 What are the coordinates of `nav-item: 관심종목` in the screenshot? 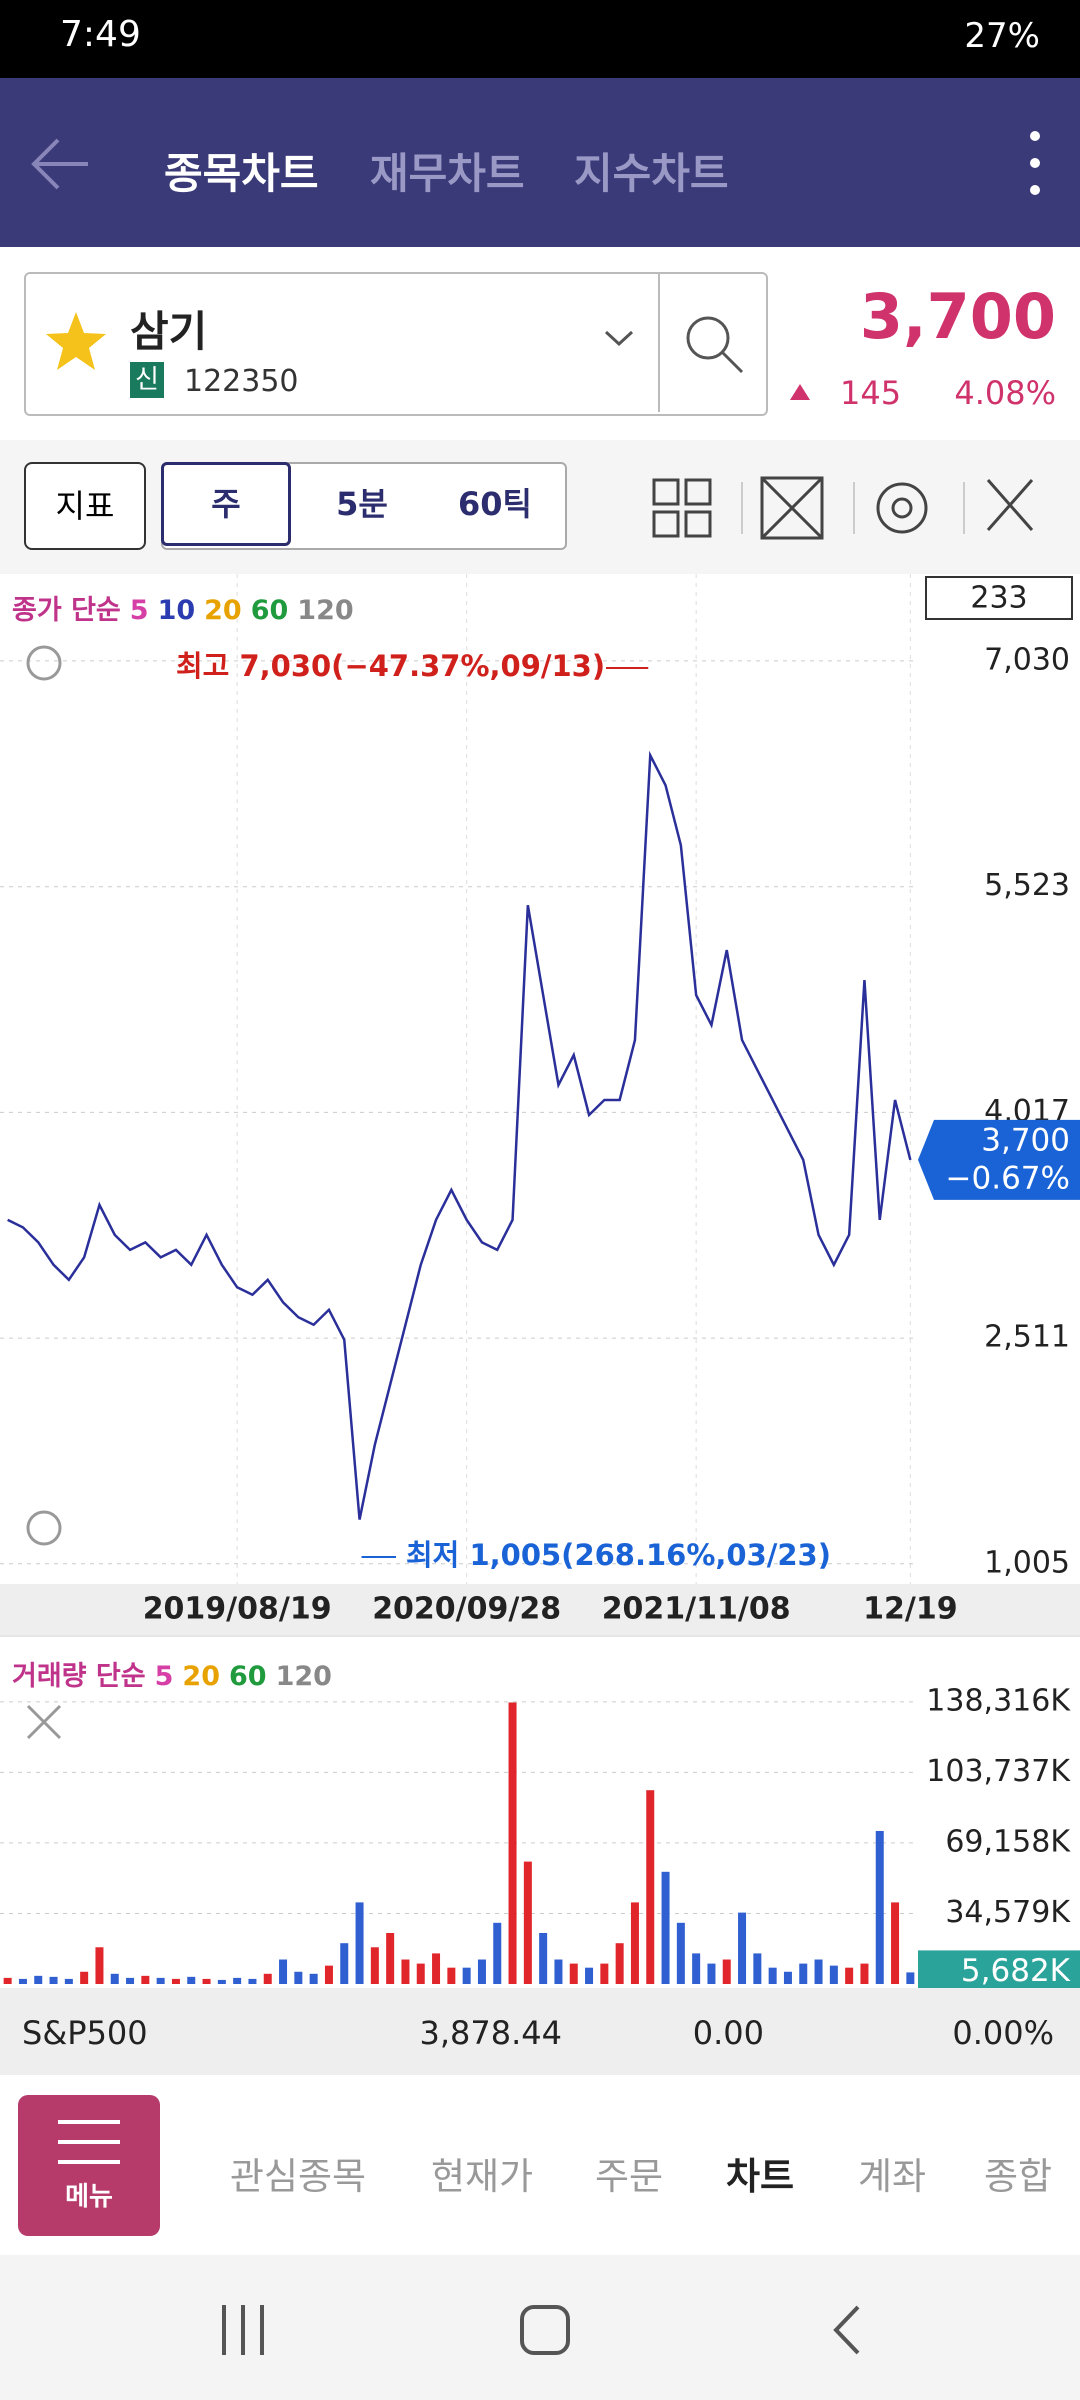 It's located at (298, 2176).